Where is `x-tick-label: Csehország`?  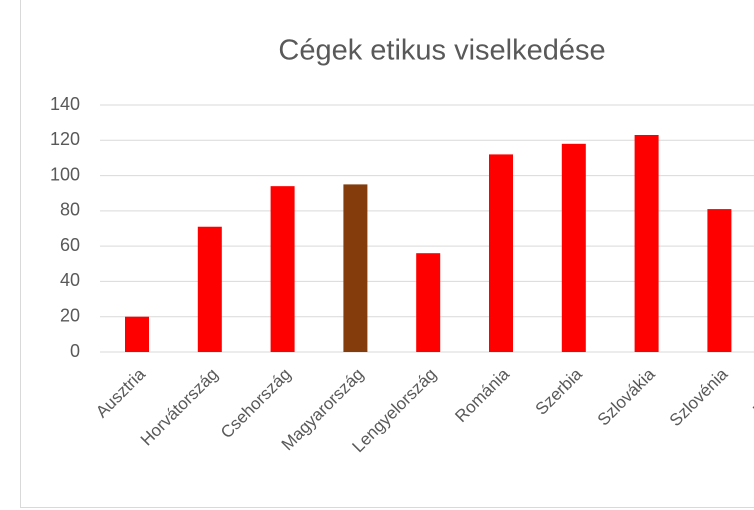 x-tick-label: Csehország is located at coordinates (256, 404).